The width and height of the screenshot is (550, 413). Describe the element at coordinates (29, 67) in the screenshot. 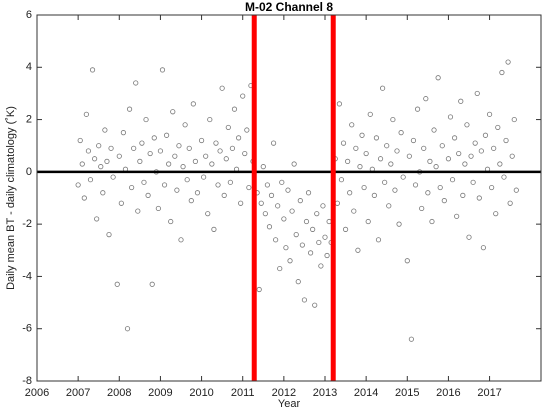

I see `y-tick-label: 4` at that location.